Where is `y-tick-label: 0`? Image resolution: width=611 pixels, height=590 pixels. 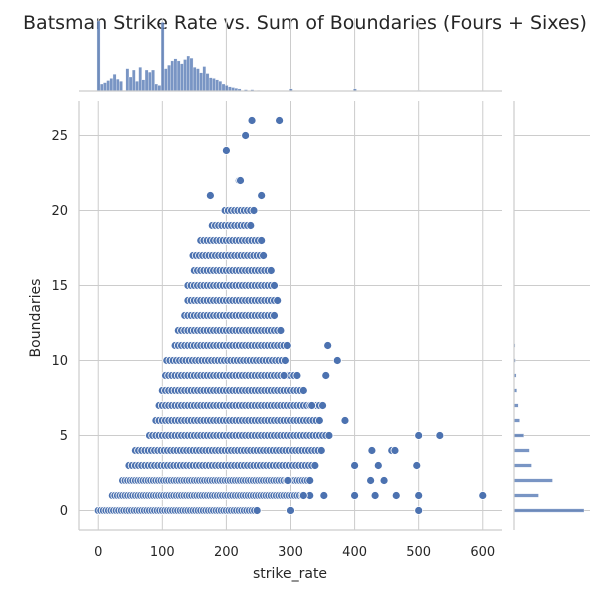
y-tick-label: 0 is located at coordinates (64, 511).